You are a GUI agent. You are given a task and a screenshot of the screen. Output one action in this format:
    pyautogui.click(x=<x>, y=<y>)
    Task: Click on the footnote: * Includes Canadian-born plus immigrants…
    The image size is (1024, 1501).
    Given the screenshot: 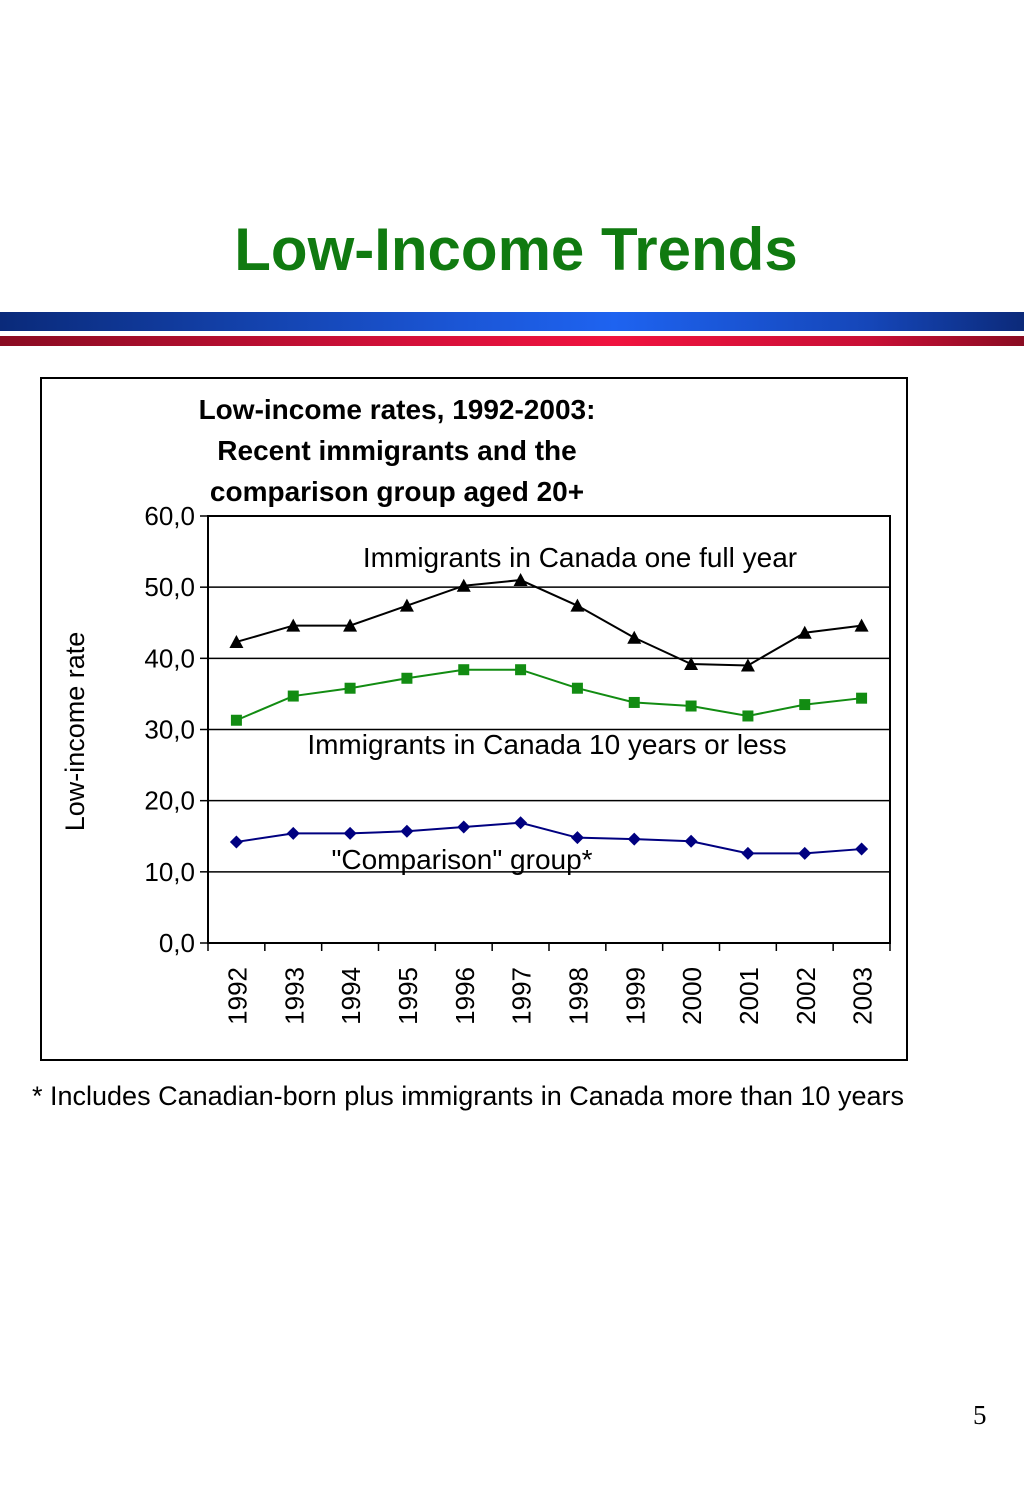 What is the action you would take?
    pyautogui.click(x=468, y=1096)
    